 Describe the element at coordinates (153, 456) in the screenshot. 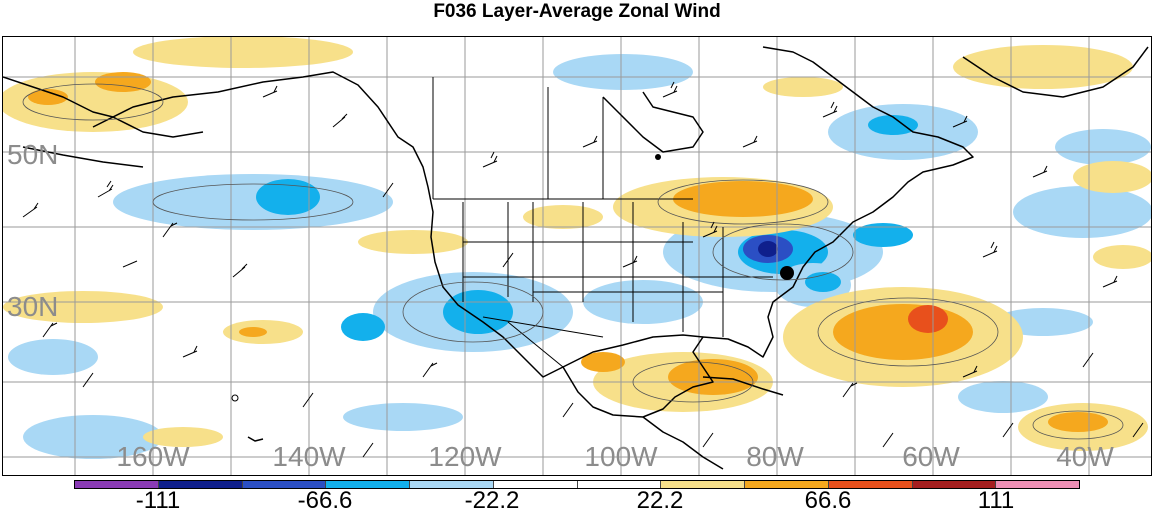

I see `lon-label-160w: 160W` at that location.